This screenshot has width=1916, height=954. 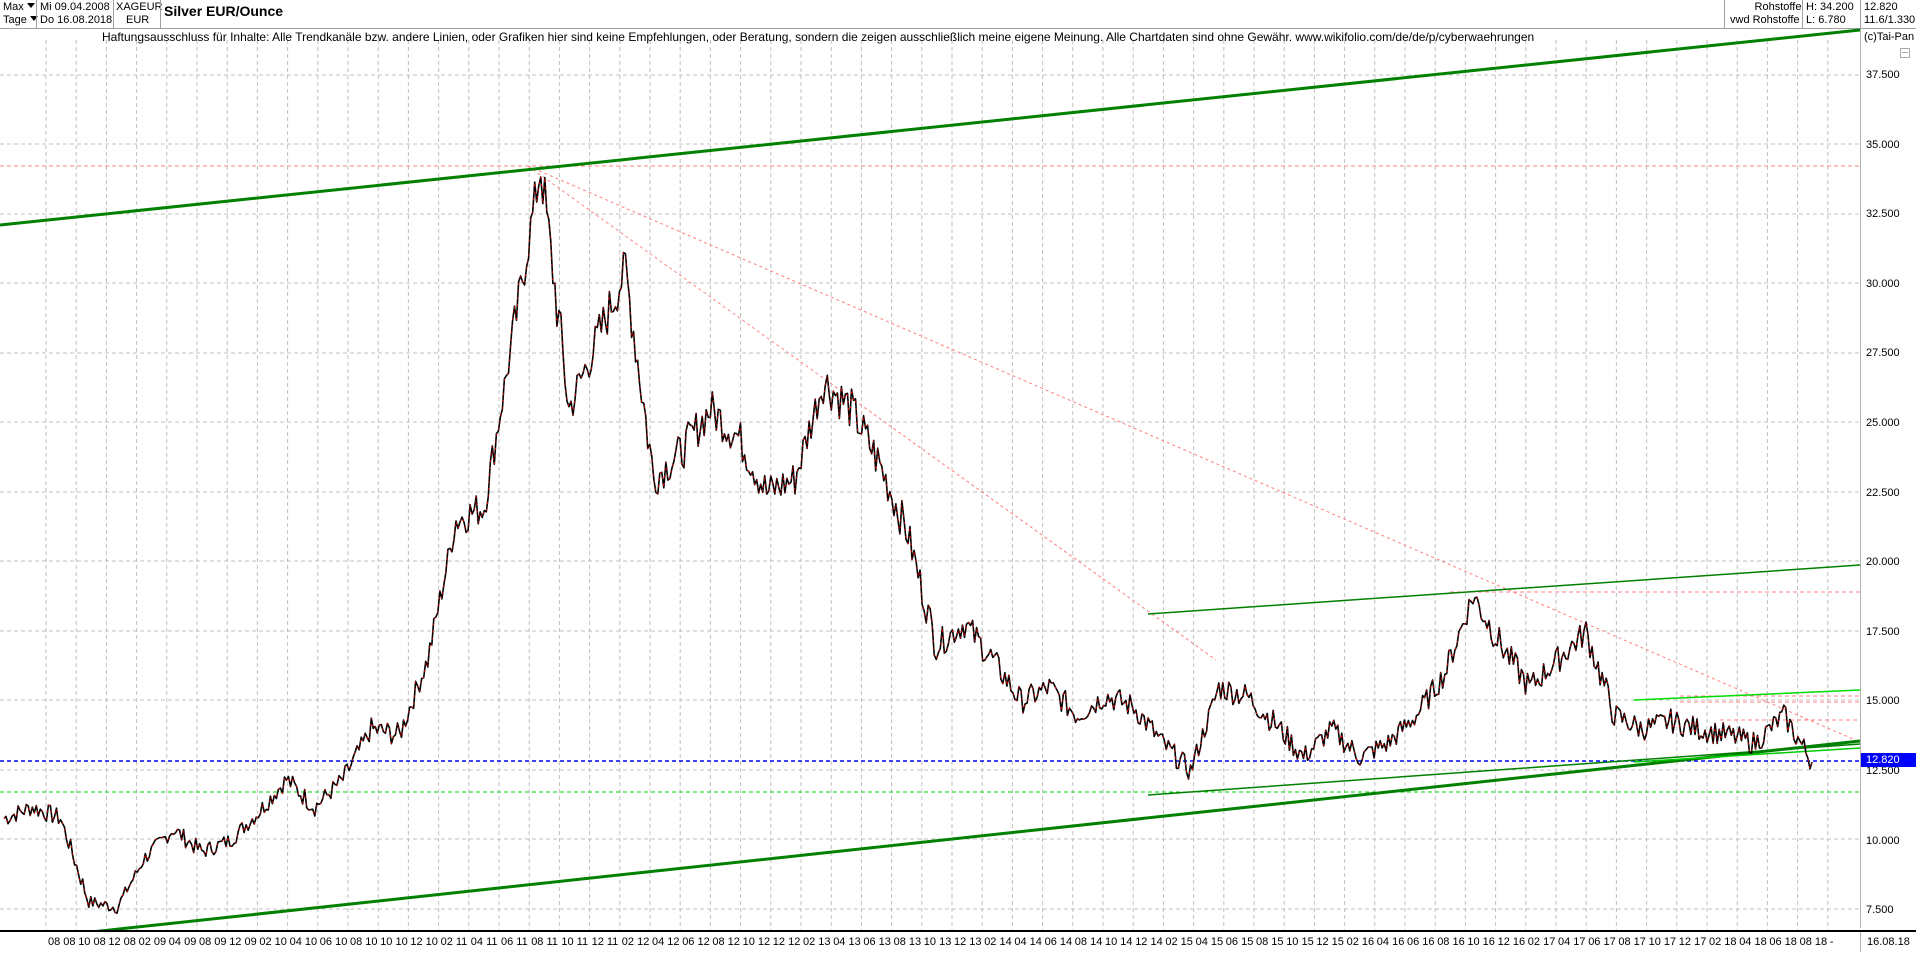 I want to click on x-axis-label: 08 14, so click(x=1088, y=942).